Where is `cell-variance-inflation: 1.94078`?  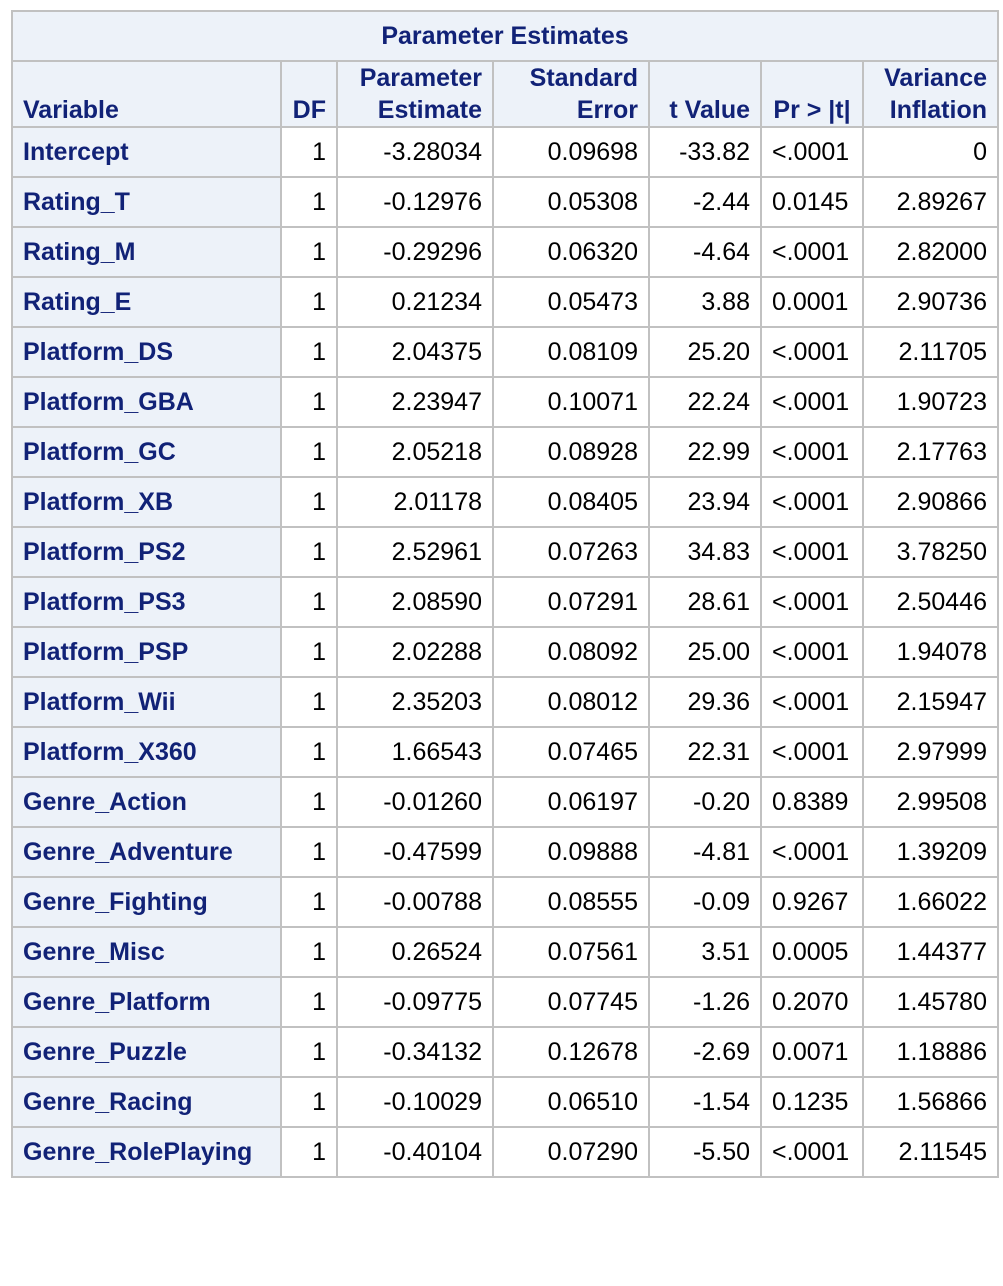
cell-variance-inflation: 1.94078 is located at coordinates (930, 652).